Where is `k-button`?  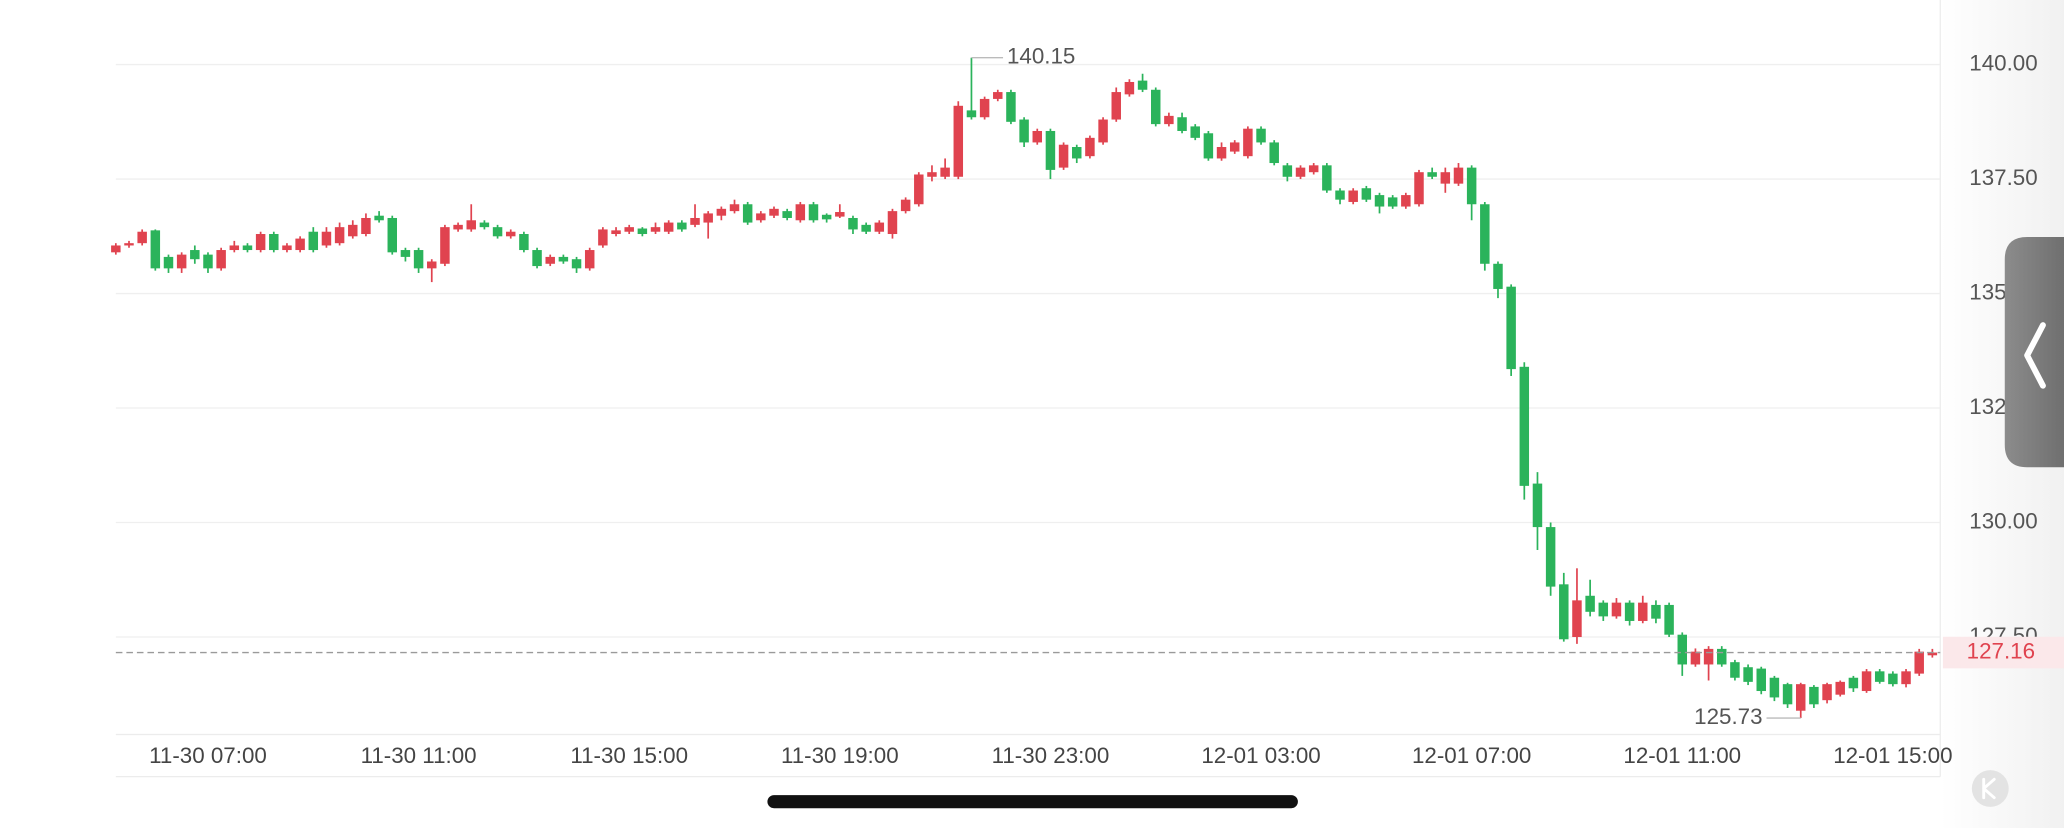
k-button is located at coordinates (1990, 788).